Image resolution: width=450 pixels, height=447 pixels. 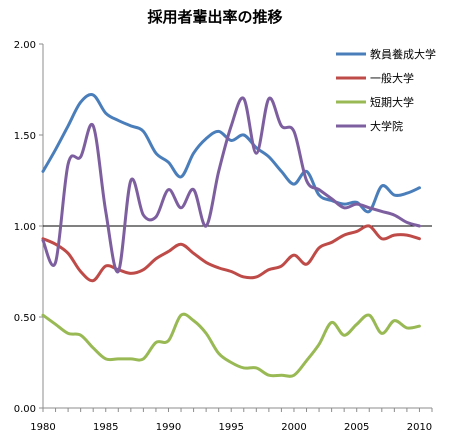 I want to click on x-tick-label: 1980, so click(x=42, y=427).